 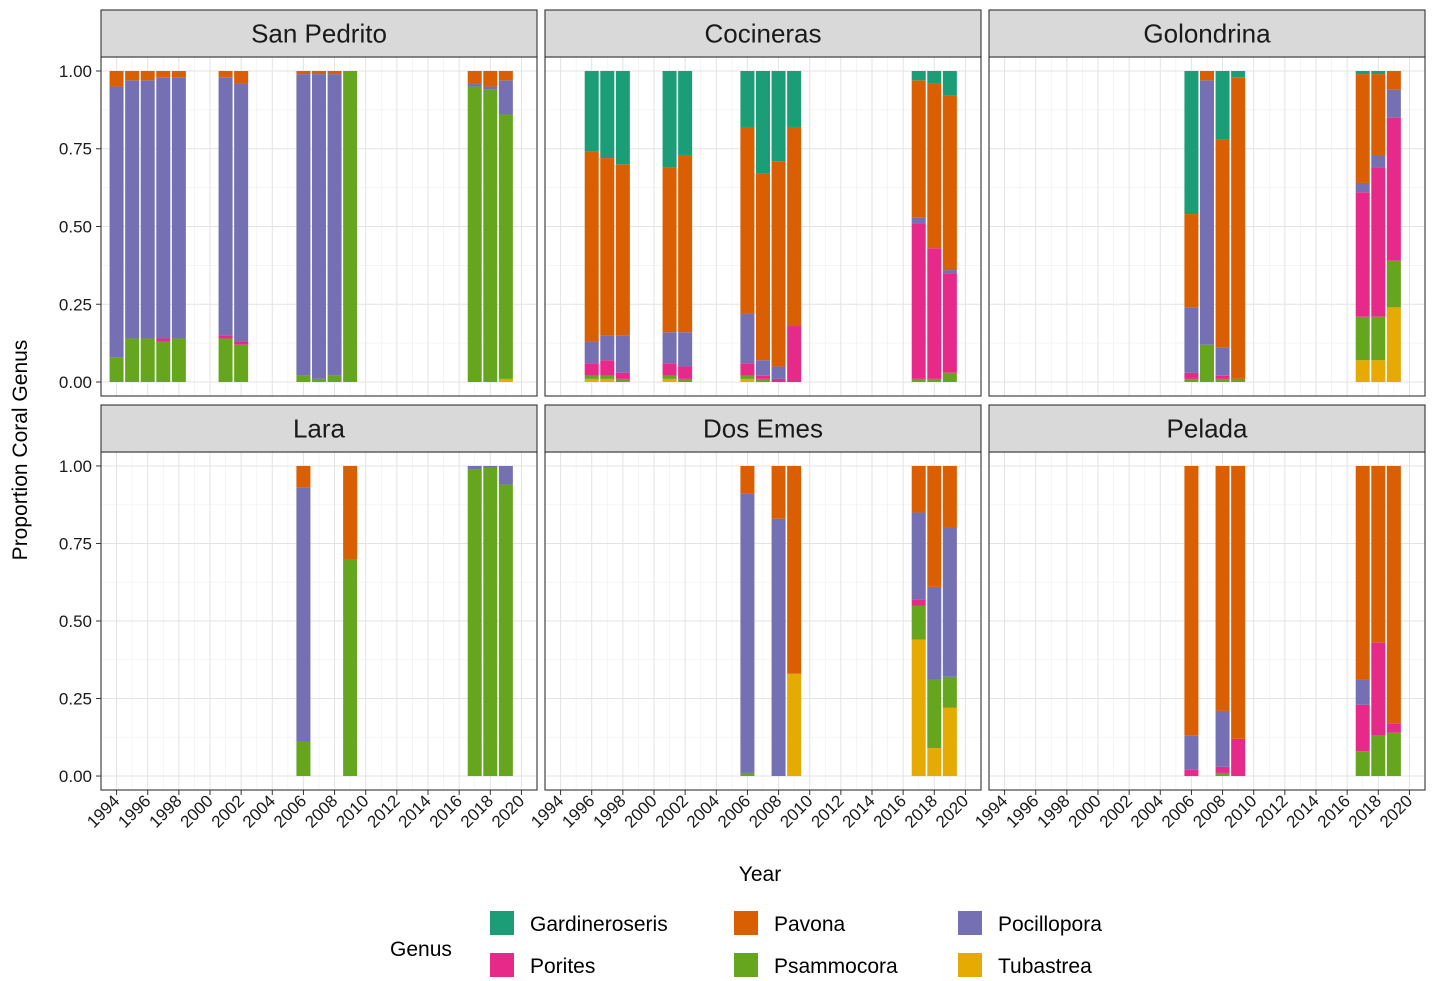 I want to click on legend-swatch-porites, so click(x=502, y=965).